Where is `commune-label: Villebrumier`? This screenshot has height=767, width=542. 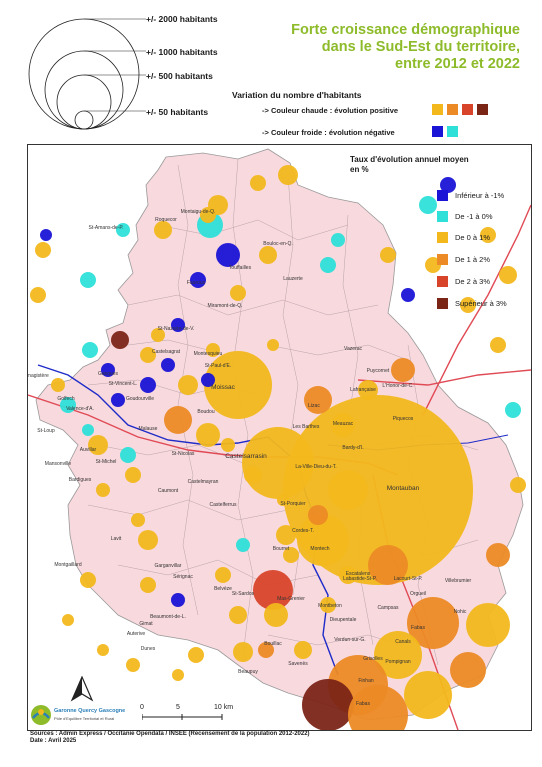
commune-label: Villebrumier is located at coordinates (458, 581).